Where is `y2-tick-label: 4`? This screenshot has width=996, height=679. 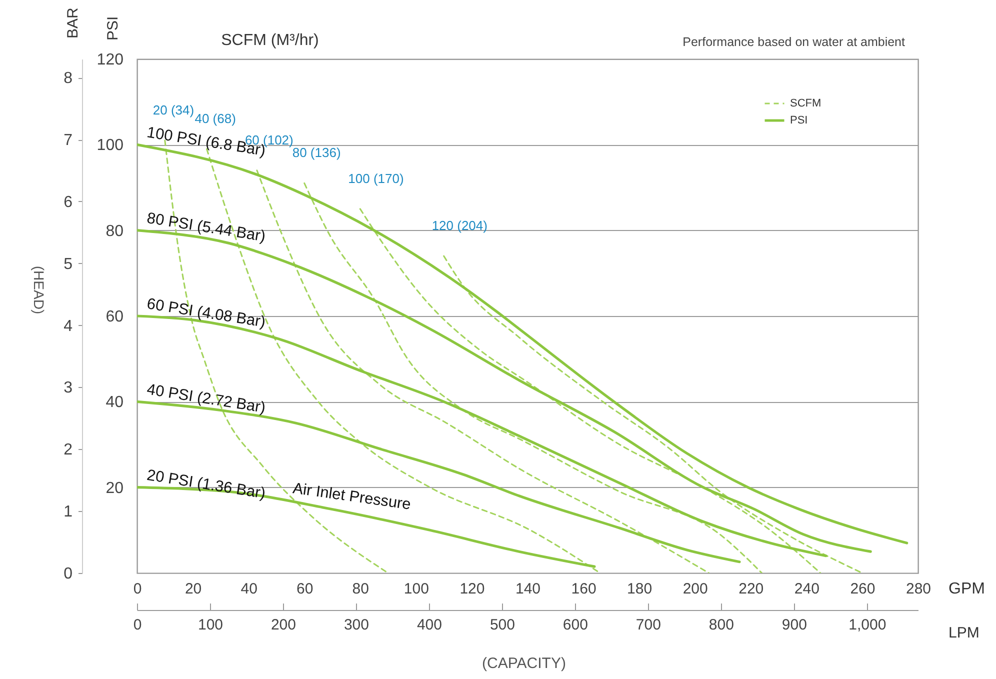 y2-tick-label: 4 is located at coordinates (68, 326).